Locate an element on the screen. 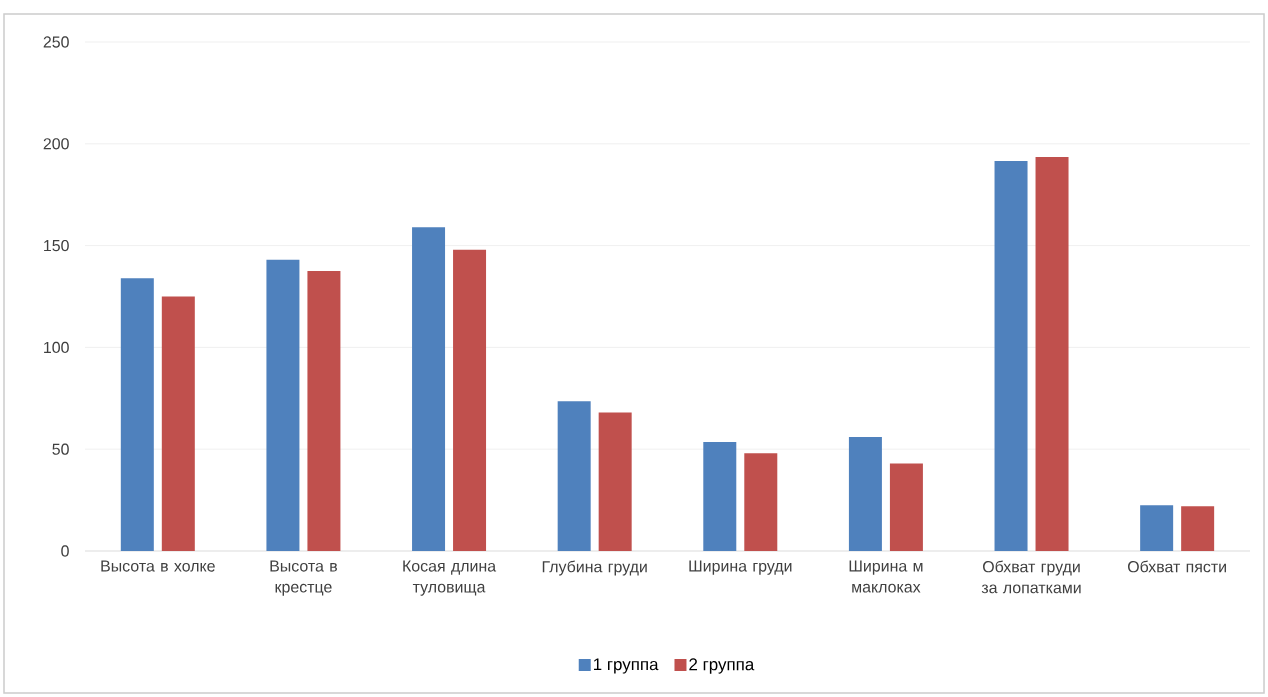 The width and height of the screenshot is (1268, 697). legend-label: 2 группа is located at coordinates (722, 666).